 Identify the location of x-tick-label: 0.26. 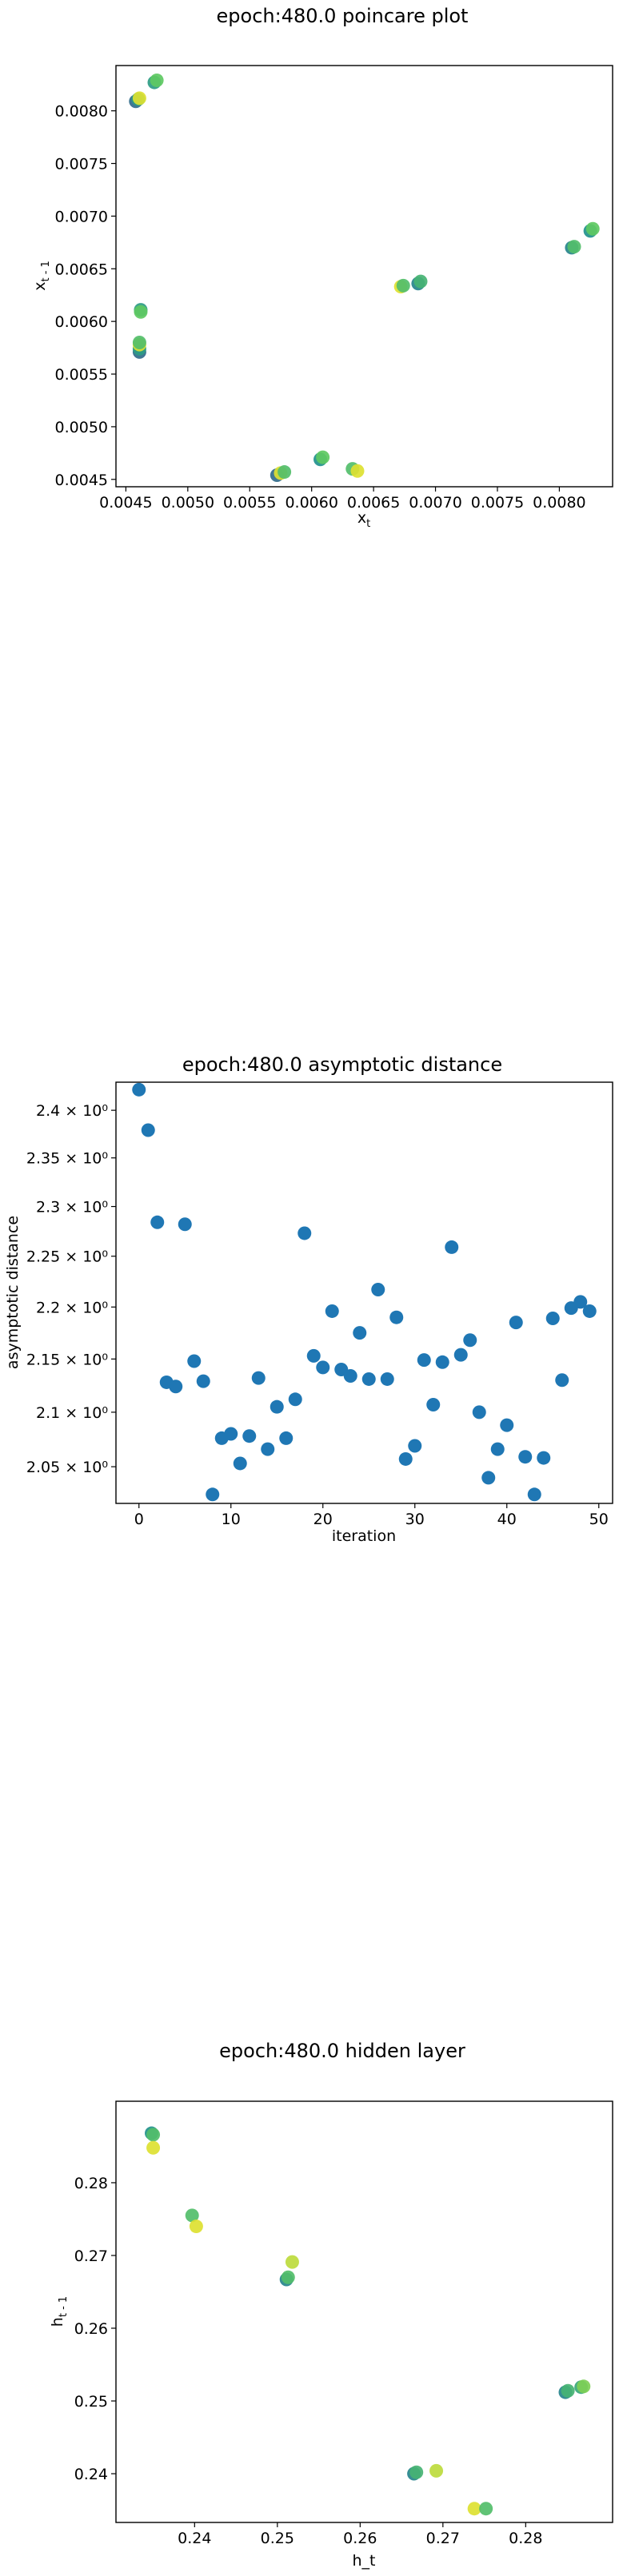
(360, 2538).